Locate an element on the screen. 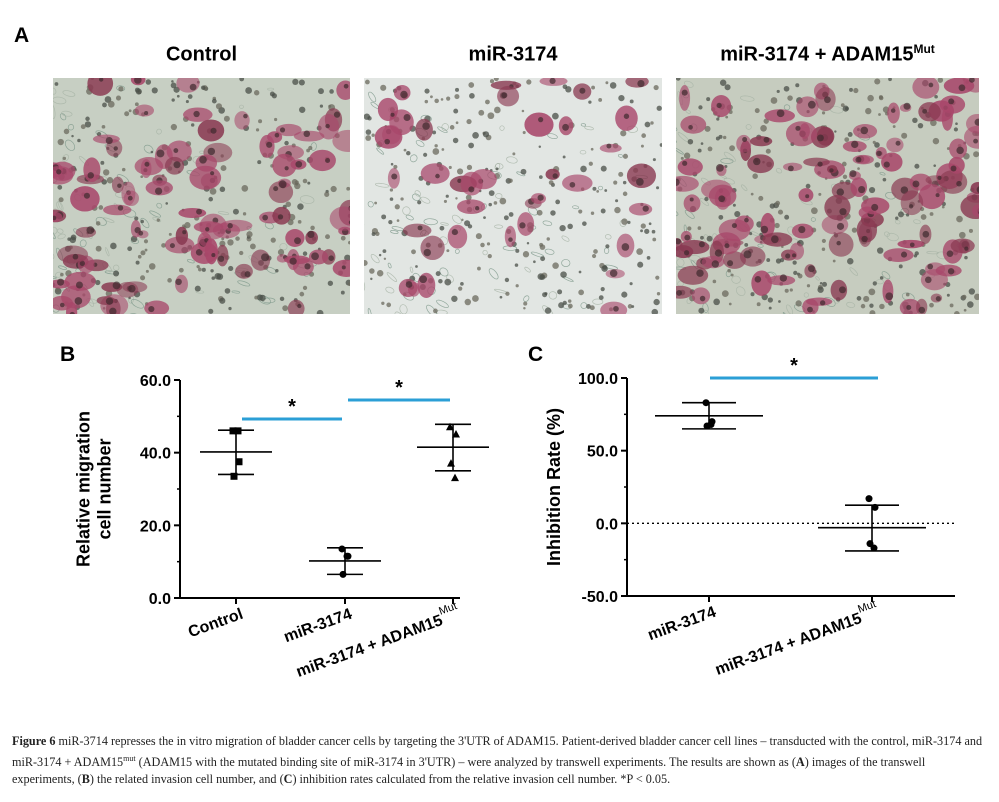 This screenshot has width=999, height=802. panel-b-letter: B is located at coordinates (68, 354).